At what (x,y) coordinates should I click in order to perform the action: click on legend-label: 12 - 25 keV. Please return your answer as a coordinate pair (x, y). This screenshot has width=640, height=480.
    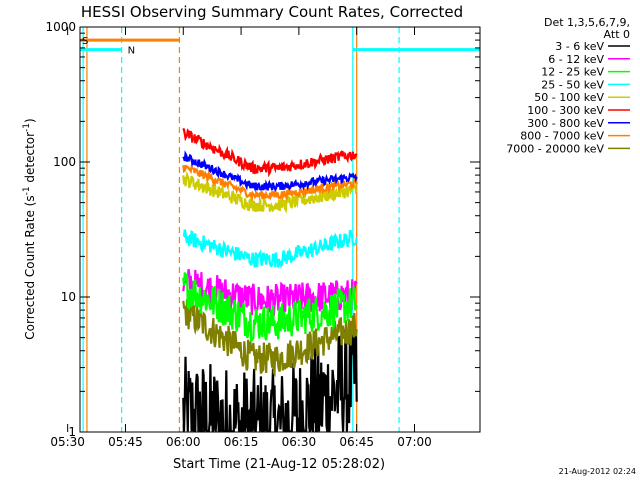
    Looking at the image, I should click on (572, 72).